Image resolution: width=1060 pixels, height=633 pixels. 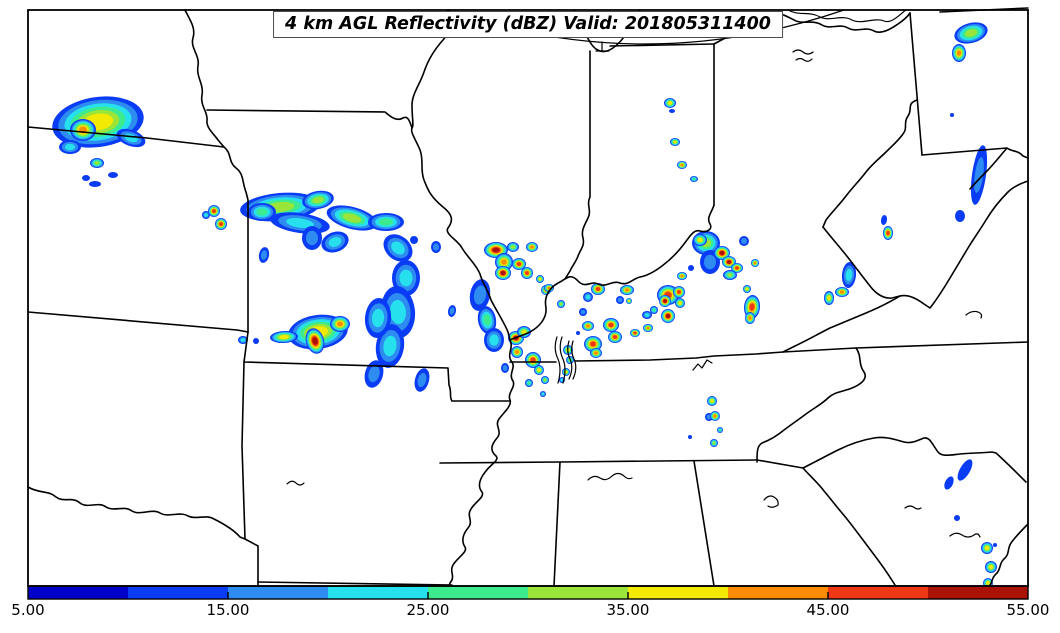 I want to click on virginia-river-squiggle, so click(x=974, y=314).